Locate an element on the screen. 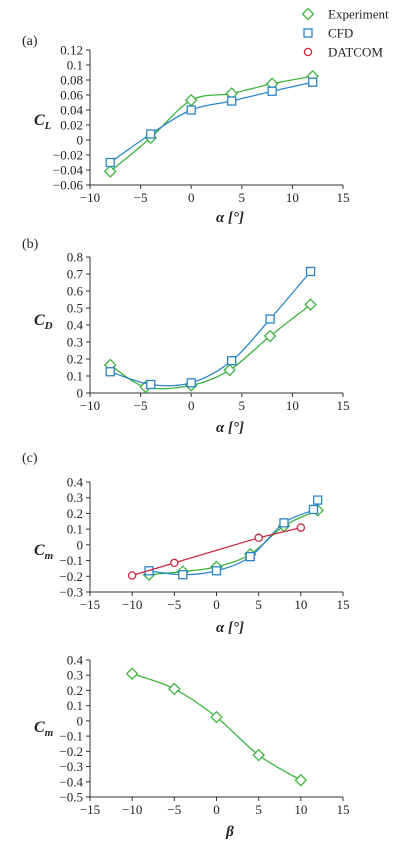  y-tick-label: 0.06 is located at coordinates (71, 95).